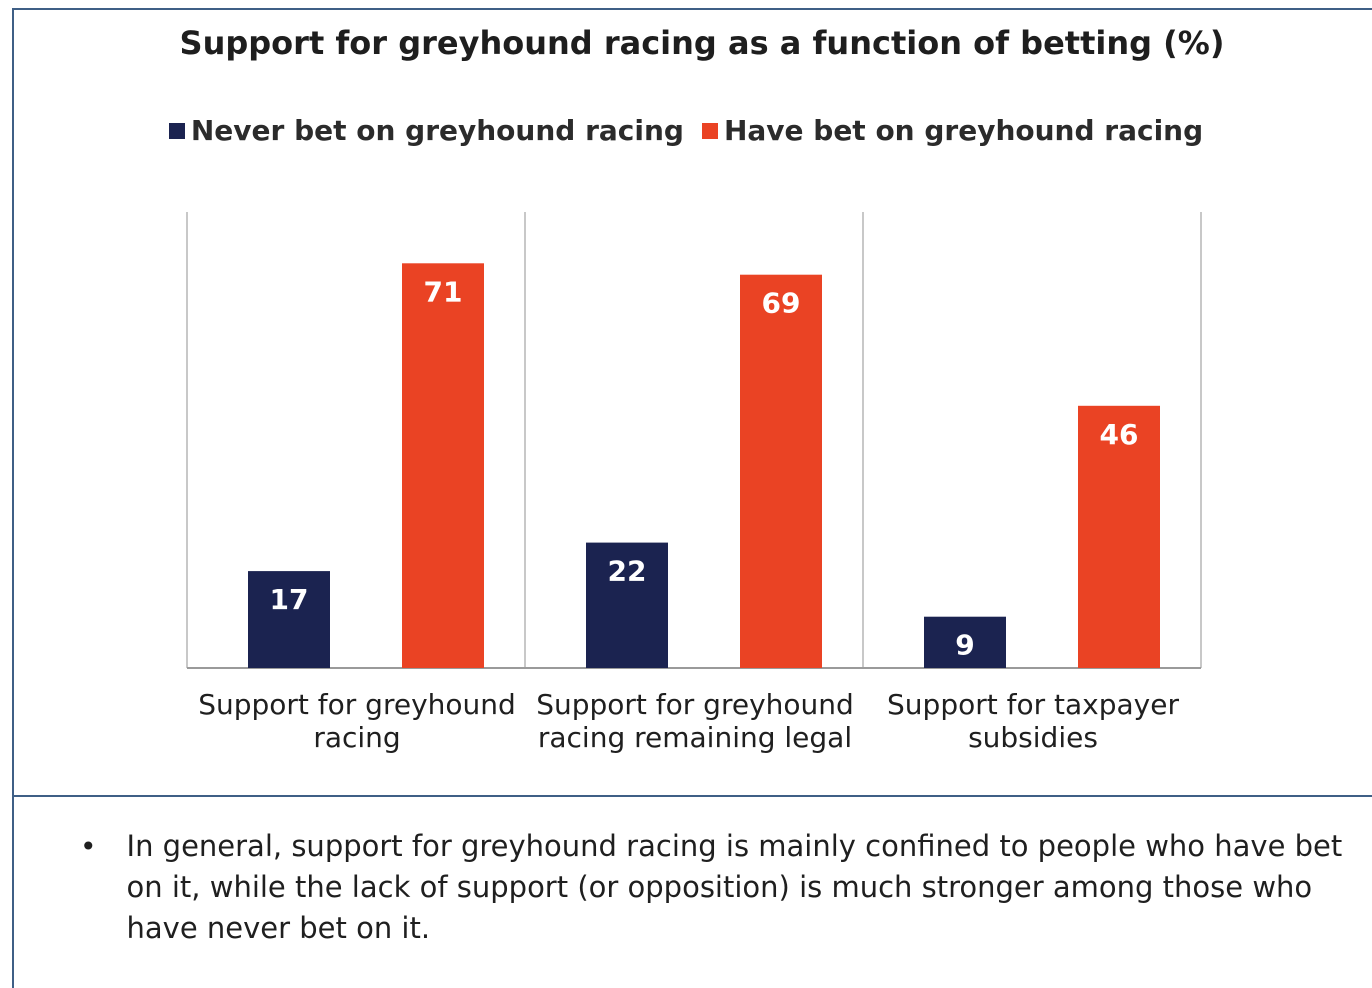 This screenshot has width=1372, height=988. Describe the element at coordinates (1033, 704) in the screenshot. I see `category-label-line: Support for taxpayer` at that location.